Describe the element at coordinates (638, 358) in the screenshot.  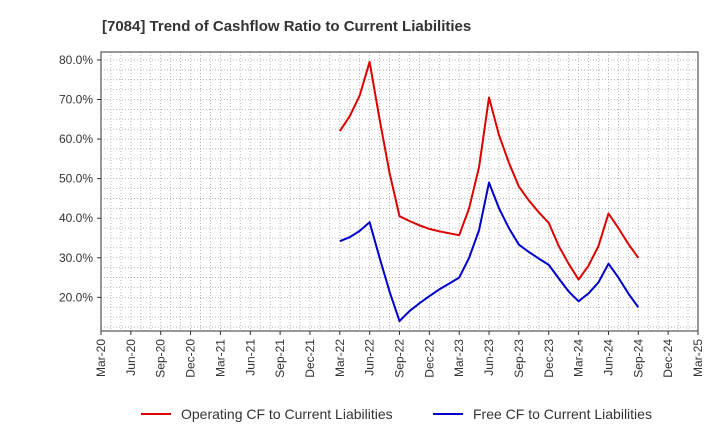
I see `x-tick-label: Sep-24` at that location.